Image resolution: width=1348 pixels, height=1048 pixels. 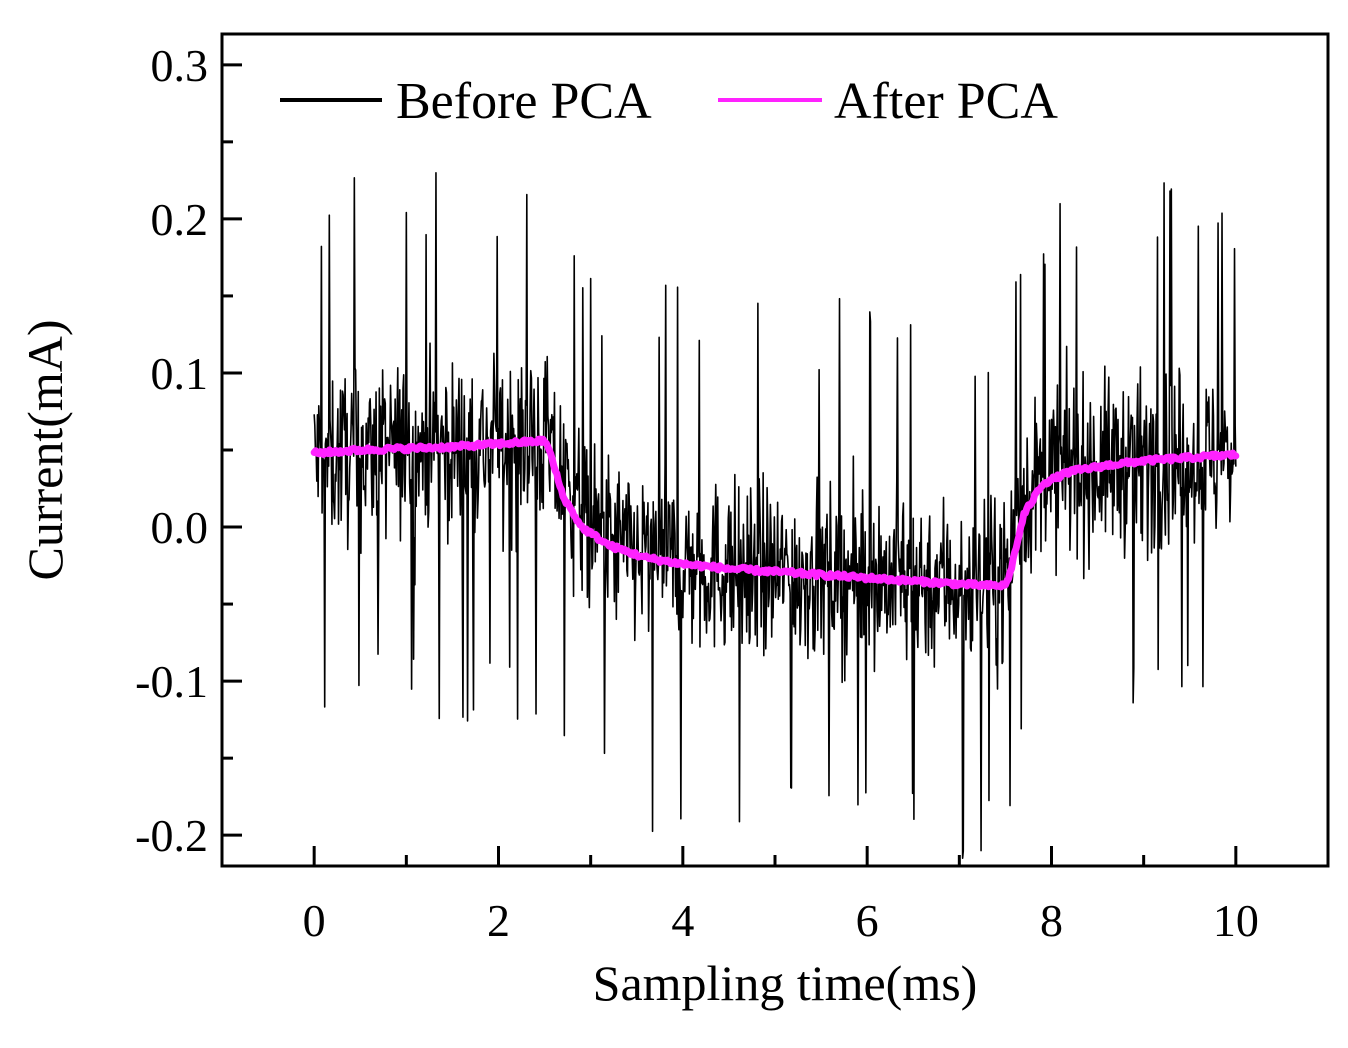 I want to click on legend-label-before-pca: Before PCA, so click(x=524, y=101).